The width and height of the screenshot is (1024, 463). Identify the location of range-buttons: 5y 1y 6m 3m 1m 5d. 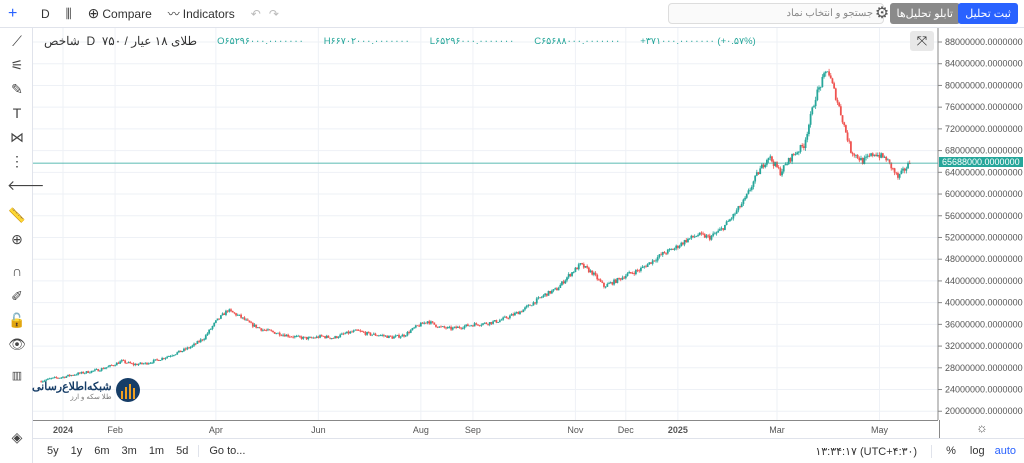
(113, 451).